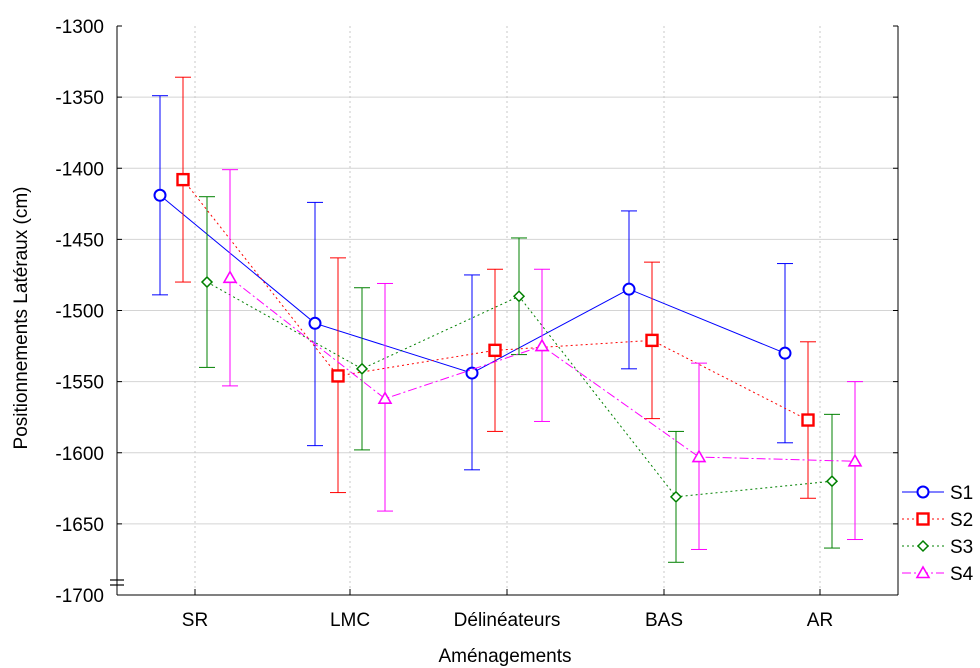 The height and width of the screenshot is (668, 980). I want to click on y-axis-title: Positionnements Latéraux (cm), so click(21, 318).